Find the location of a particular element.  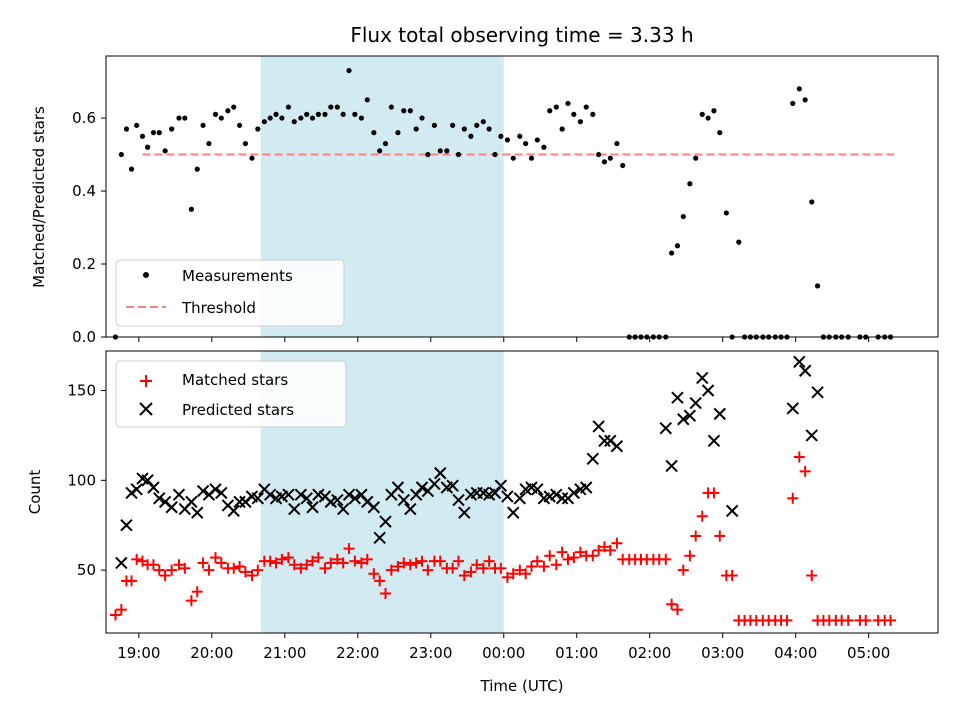

legend-matched-marker is located at coordinates (146, 381).